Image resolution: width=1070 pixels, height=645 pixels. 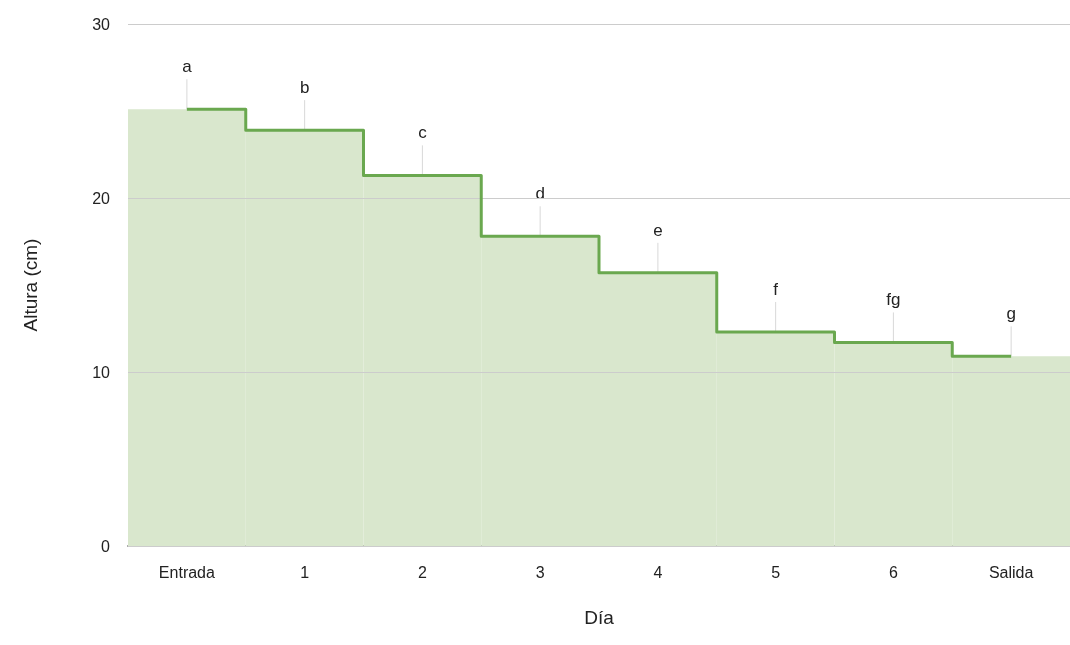 What do you see at coordinates (658, 572) in the screenshot?
I see `x-tick-label: 4` at bounding box center [658, 572].